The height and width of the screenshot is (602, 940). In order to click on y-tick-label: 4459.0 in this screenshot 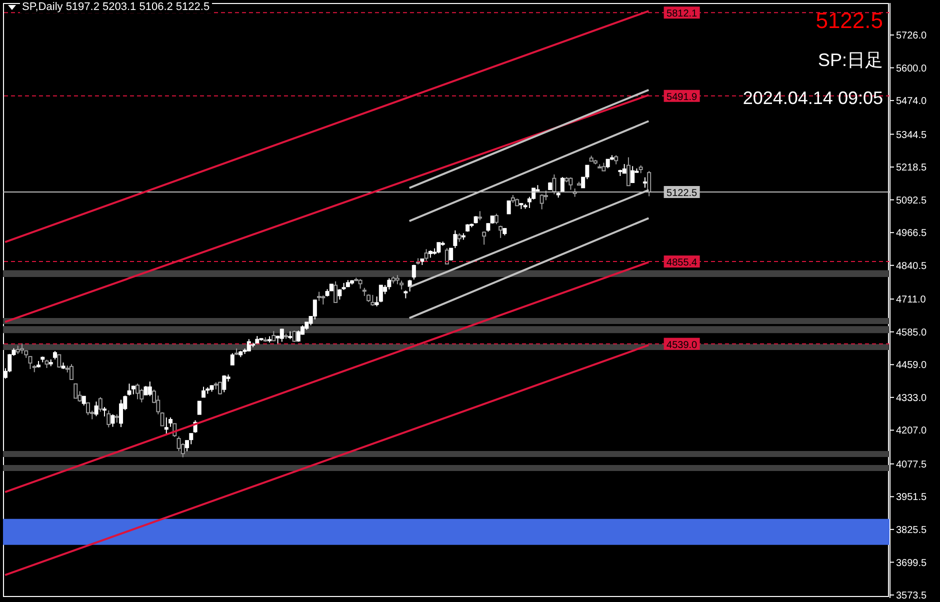, I will do `click(912, 366)`.